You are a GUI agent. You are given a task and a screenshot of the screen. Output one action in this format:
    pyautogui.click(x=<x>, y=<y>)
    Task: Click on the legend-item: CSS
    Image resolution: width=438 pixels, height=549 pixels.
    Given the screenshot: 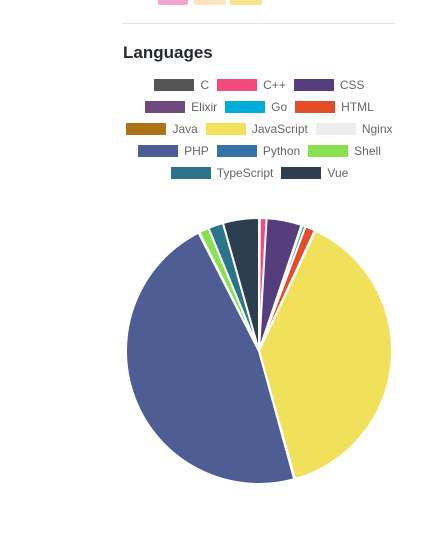 What is the action you would take?
    pyautogui.click(x=329, y=85)
    